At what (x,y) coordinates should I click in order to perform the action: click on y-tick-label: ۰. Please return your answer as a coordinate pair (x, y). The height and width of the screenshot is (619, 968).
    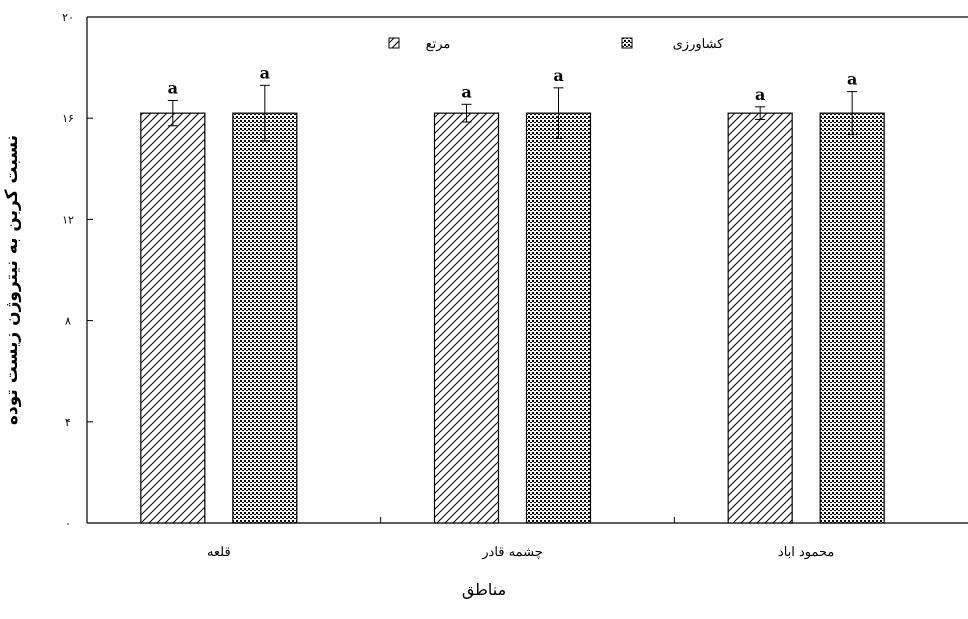
    Looking at the image, I should click on (68, 523).